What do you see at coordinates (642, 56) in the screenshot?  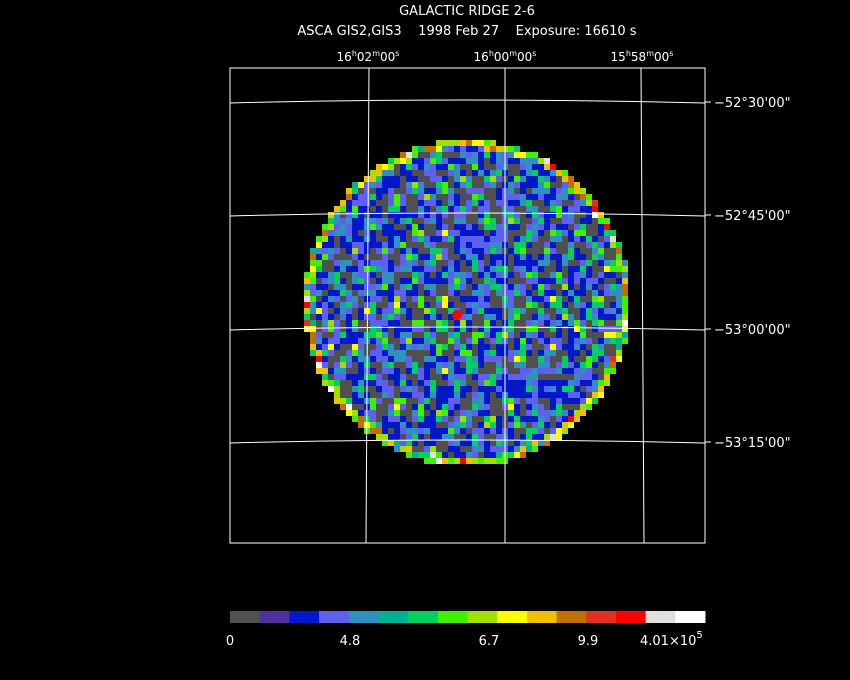 I see `ra-label: 15h58m00s` at bounding box center [642, 56].